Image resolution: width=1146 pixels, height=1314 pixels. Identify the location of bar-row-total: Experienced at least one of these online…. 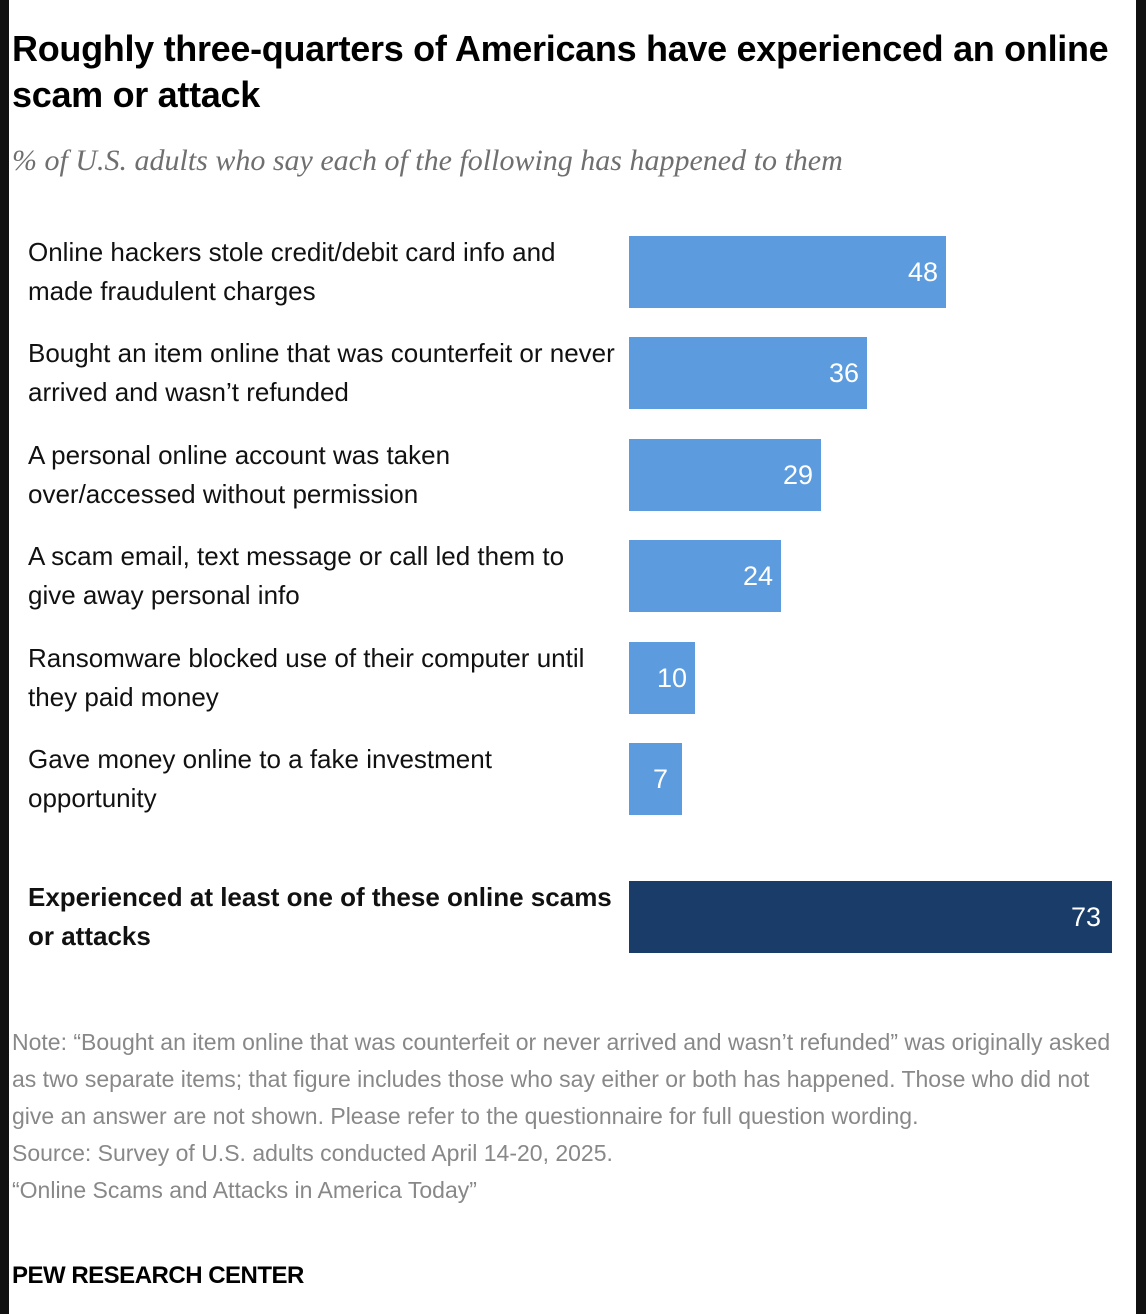
(572, 917).